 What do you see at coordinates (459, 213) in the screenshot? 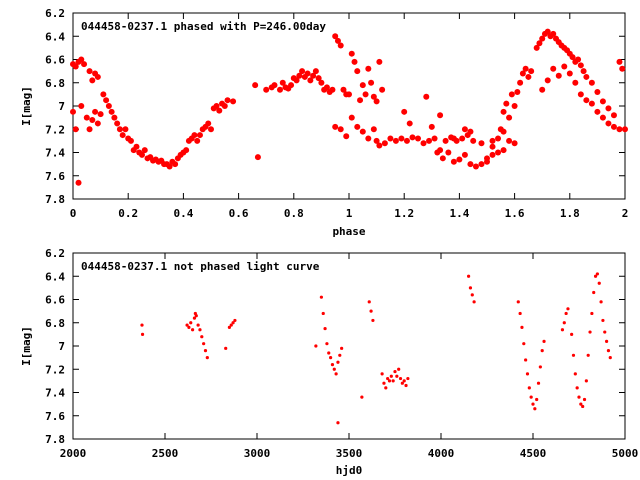
I see `x-tick-label: 1.4` at bounding box center [459, 213].